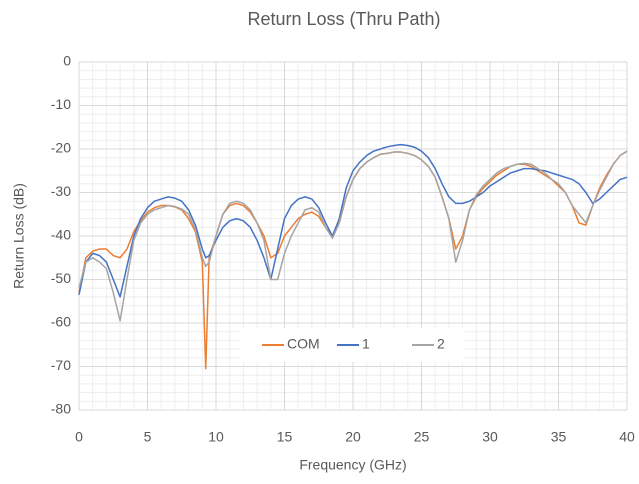 This screenshot has height=484, width=639. I want to click on x-tick-label: 35, so click(559, 437).